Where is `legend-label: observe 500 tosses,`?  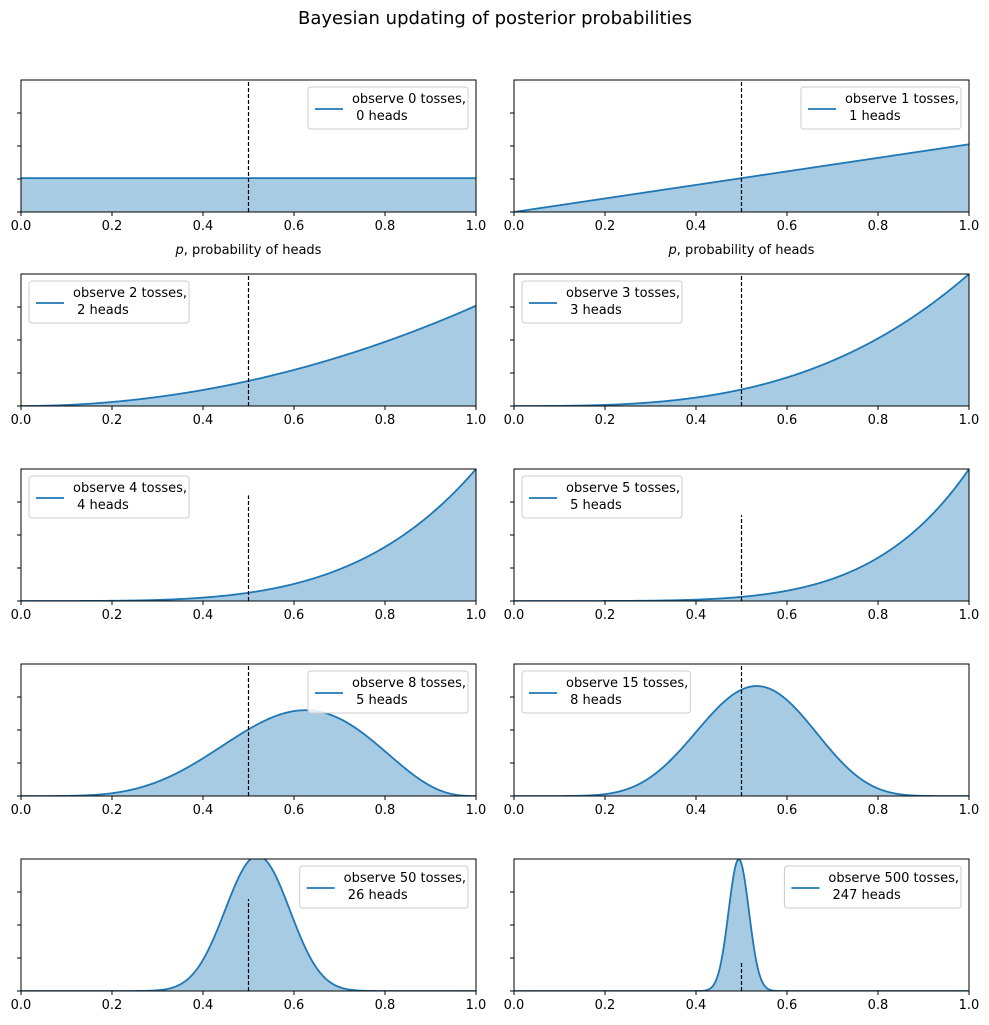
legend-label: observe 500 tosses, is located at coordinates (893, 878).